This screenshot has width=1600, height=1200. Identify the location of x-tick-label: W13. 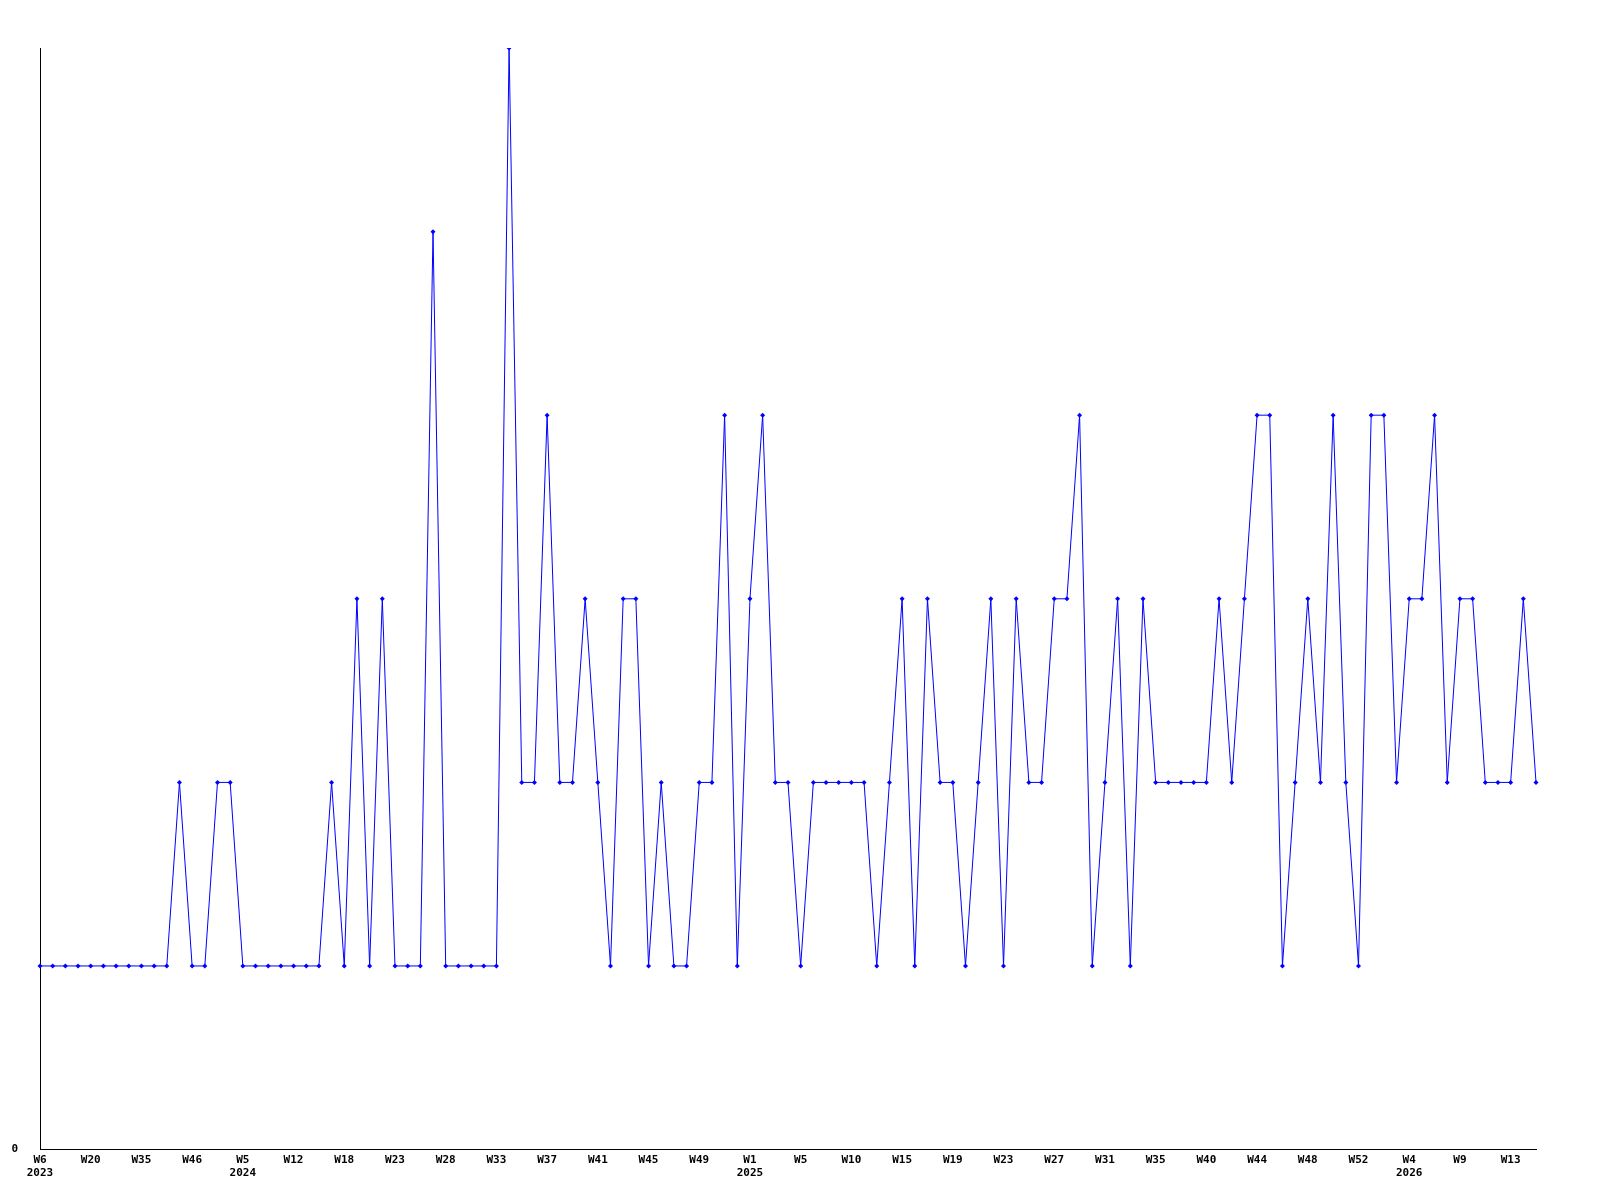
(1510, 1160).